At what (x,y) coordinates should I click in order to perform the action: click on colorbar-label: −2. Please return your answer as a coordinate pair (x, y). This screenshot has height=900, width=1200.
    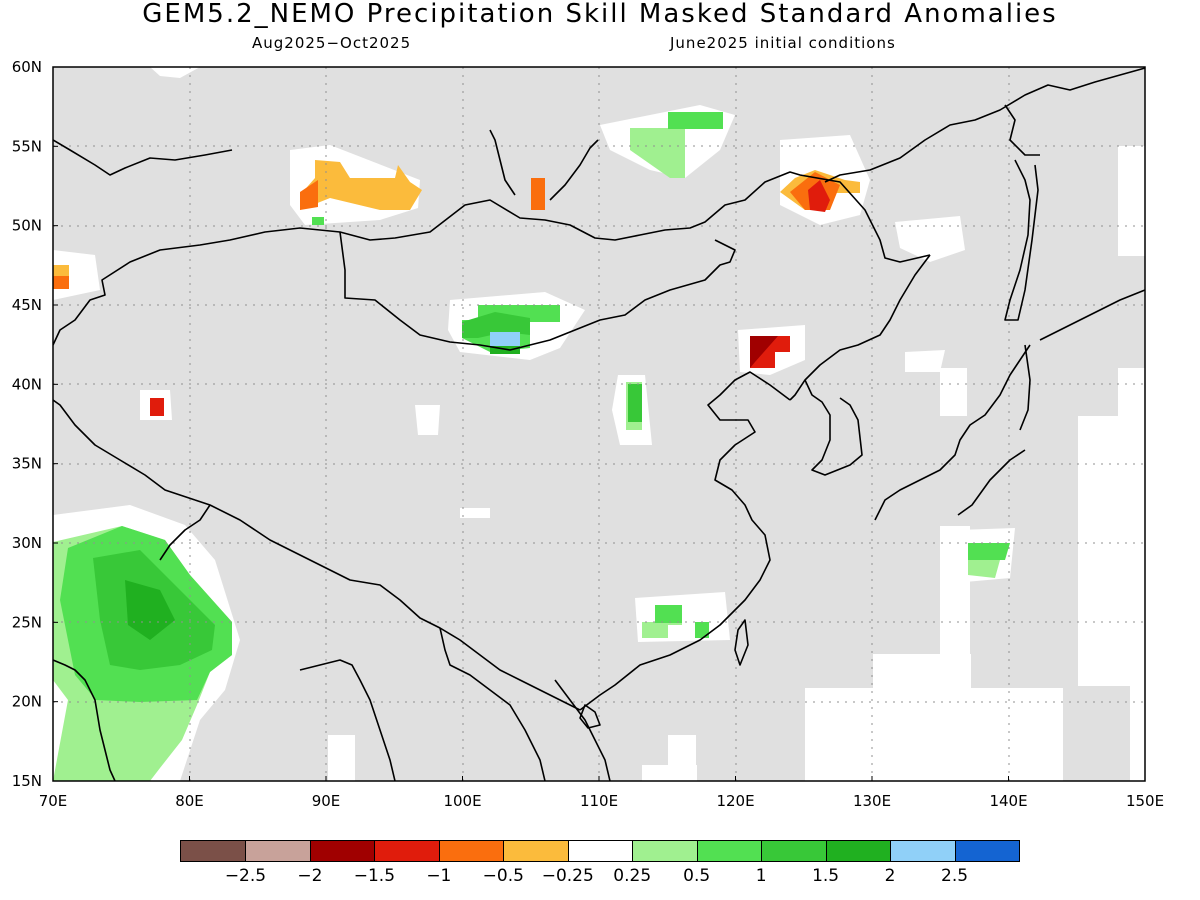
    Looking at the image, I should click on (310, 876).